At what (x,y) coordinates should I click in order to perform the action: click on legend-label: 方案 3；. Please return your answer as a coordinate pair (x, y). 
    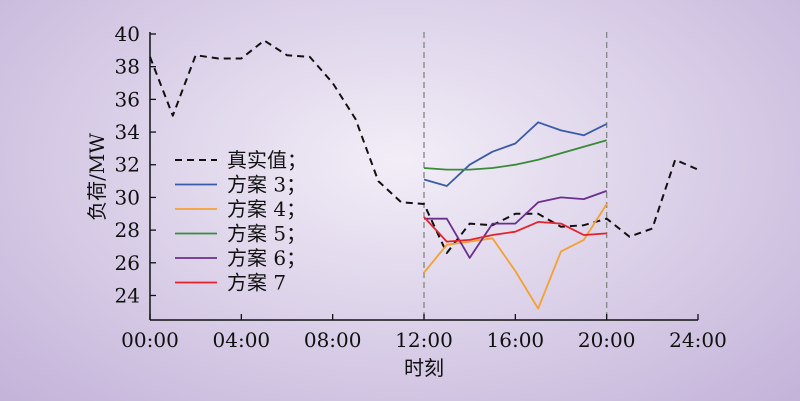
    Looking at the image, I should click on (266, 185).